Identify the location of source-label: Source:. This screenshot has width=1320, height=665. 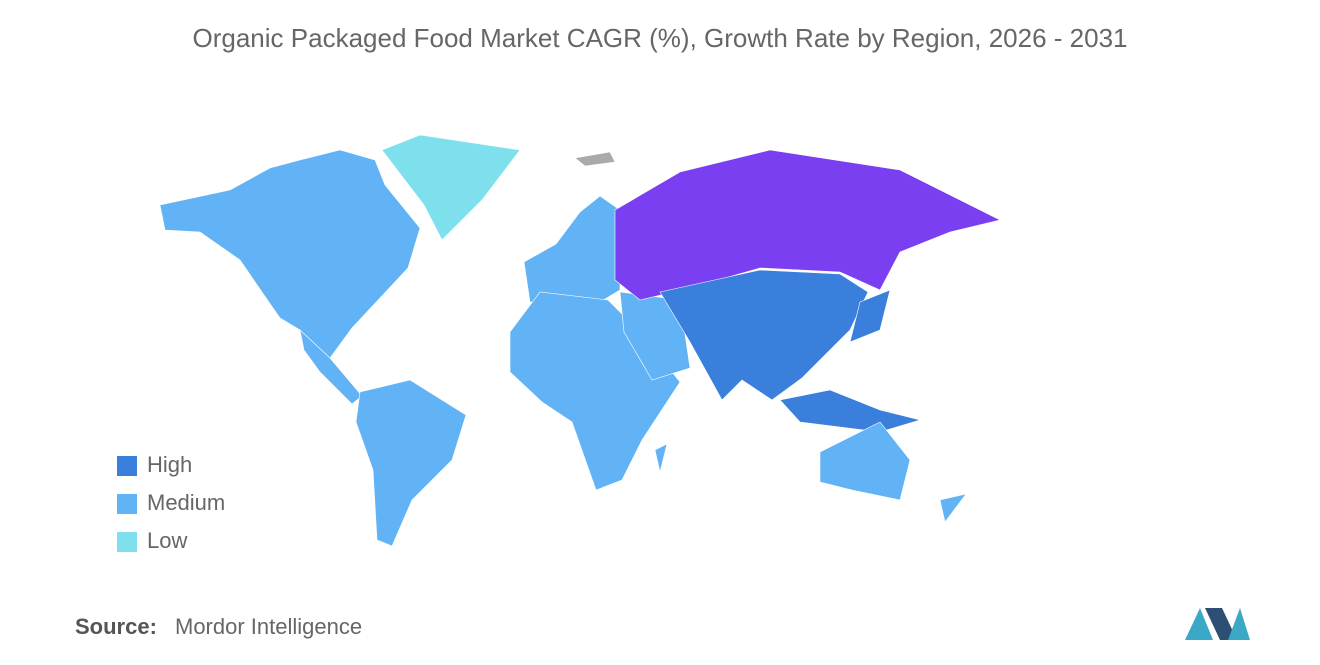
(116, 626).